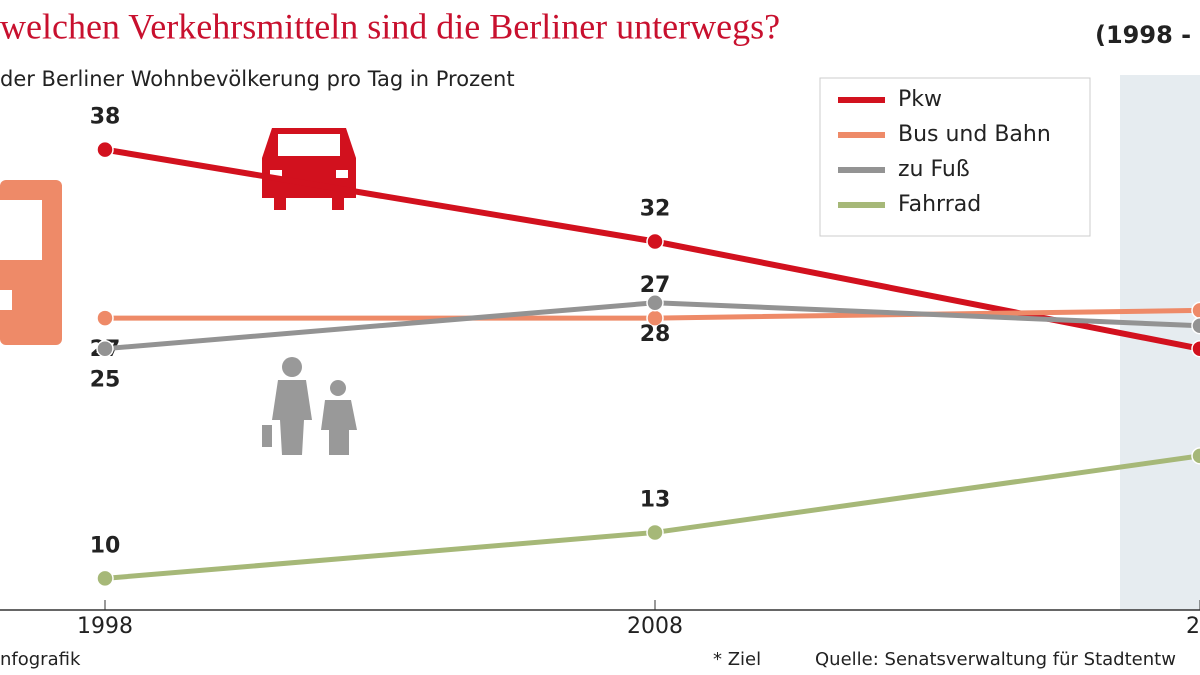  I want to click on legend, so click(955, 157).